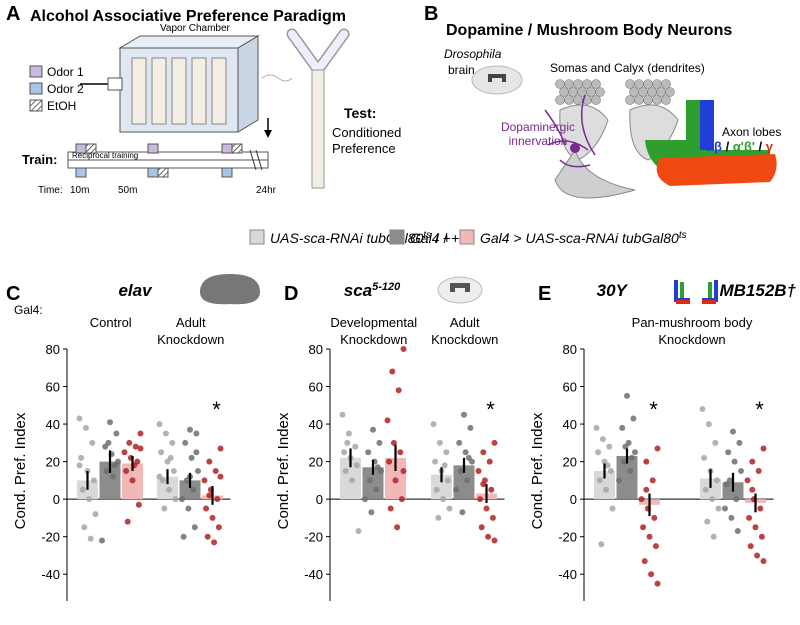 Image resolution: width=800 pixels, height=625 pixels. Describe the element at coordinates (740, 146) in the screenshot. I see `lobe-names: αβ / α'β' / γ` at that location.